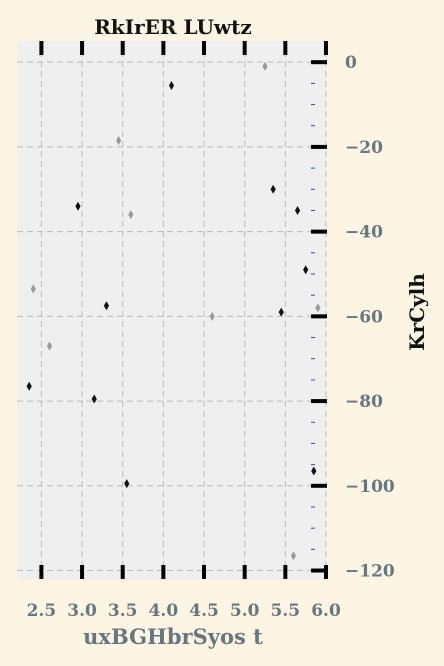 Image resolution: width=444 pixels, height=666 pixels. What do you see at coordinates (286, 611) in the screenshot?
I see `x-tick-label: 5.5` at bounding box center [286, 611].